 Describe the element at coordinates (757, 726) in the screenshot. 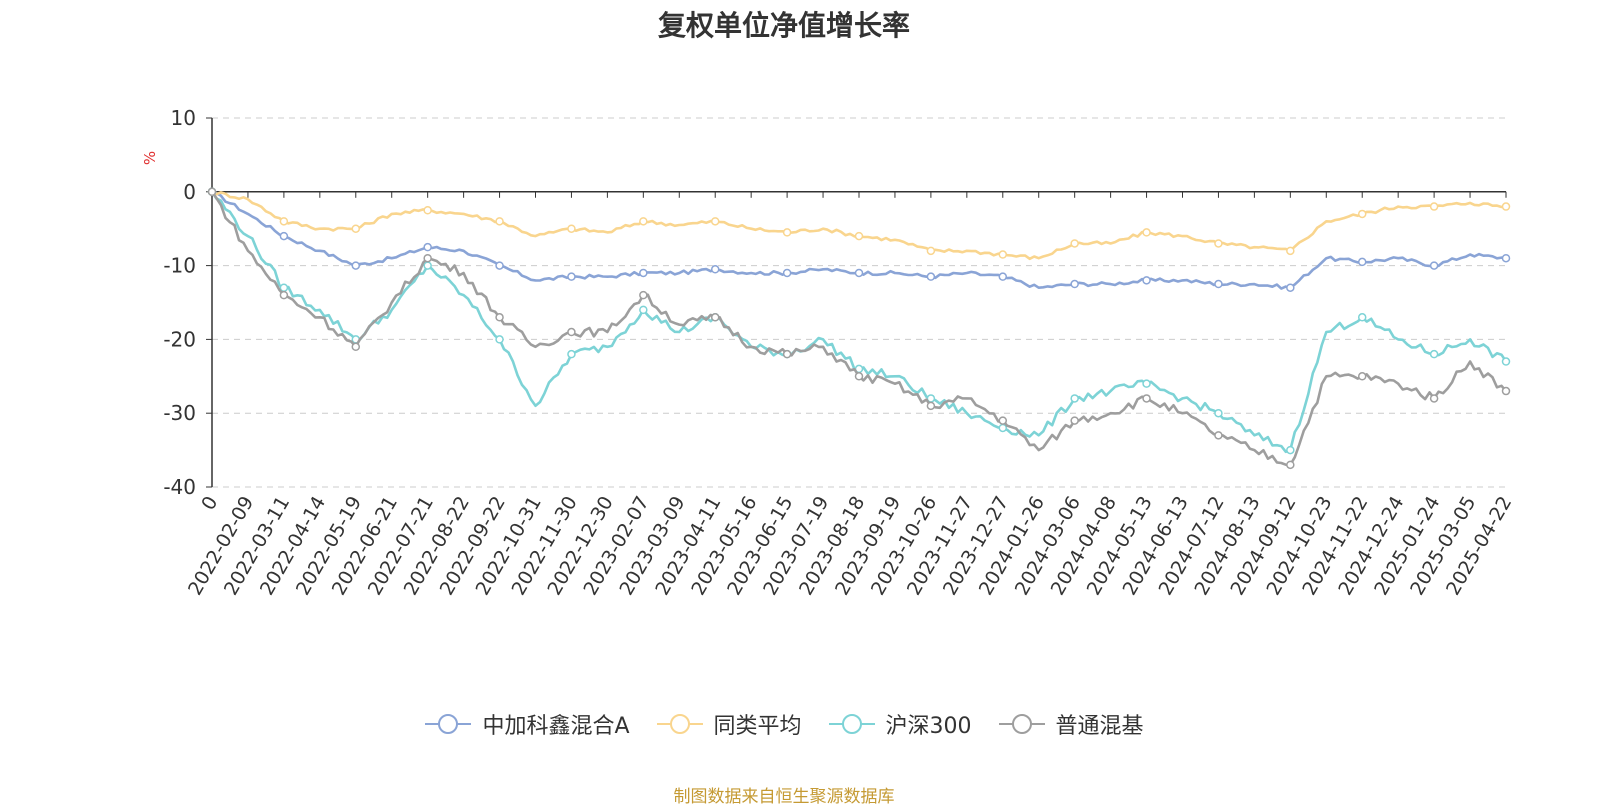

I see `legend-label: 同类平均` at that location.